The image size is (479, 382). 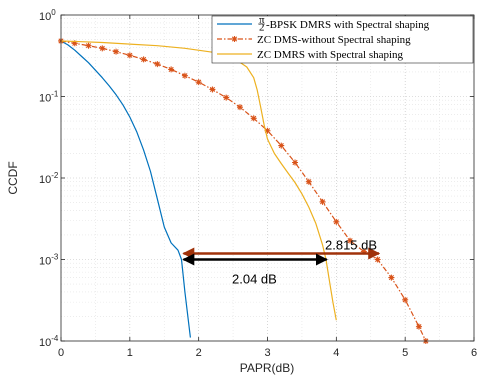 What do you see at coordinates (262, 28) in the screenshot?
I see `legend-fraction-denominator: 2` at bounding box center [262, 28].